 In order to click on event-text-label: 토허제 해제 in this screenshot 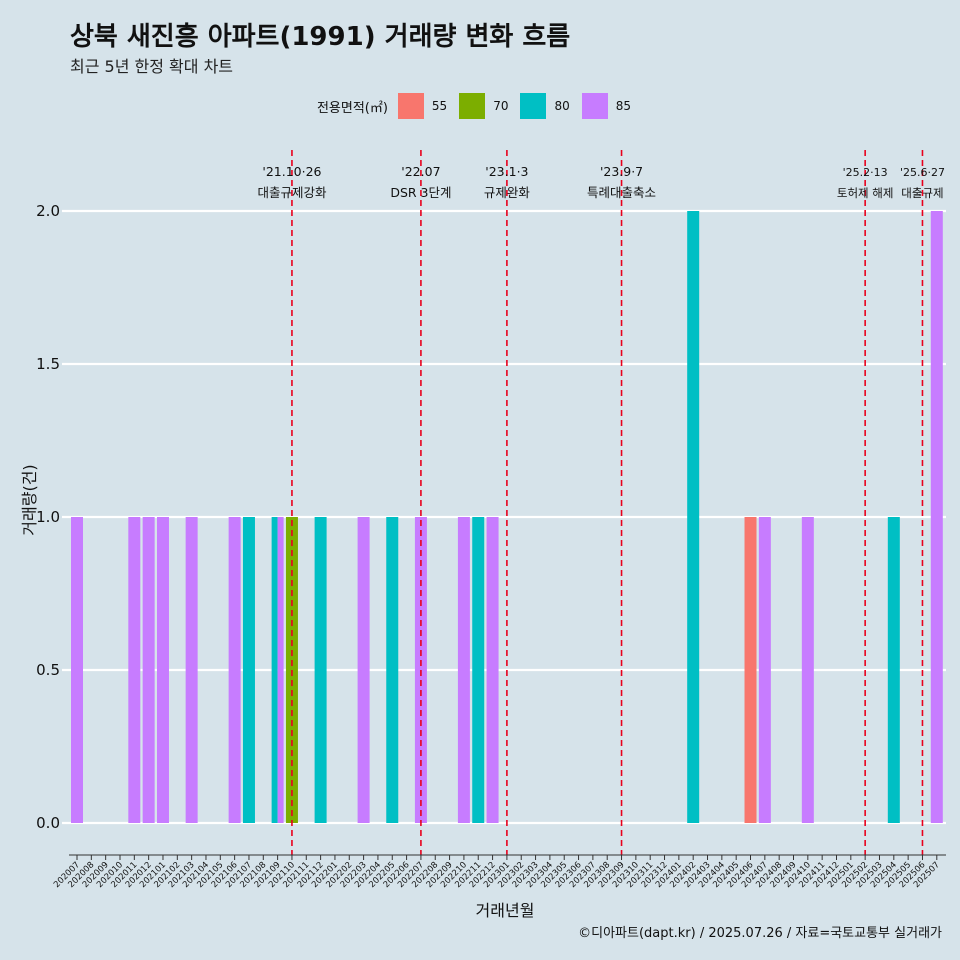, I will do `click(865, 193)`.